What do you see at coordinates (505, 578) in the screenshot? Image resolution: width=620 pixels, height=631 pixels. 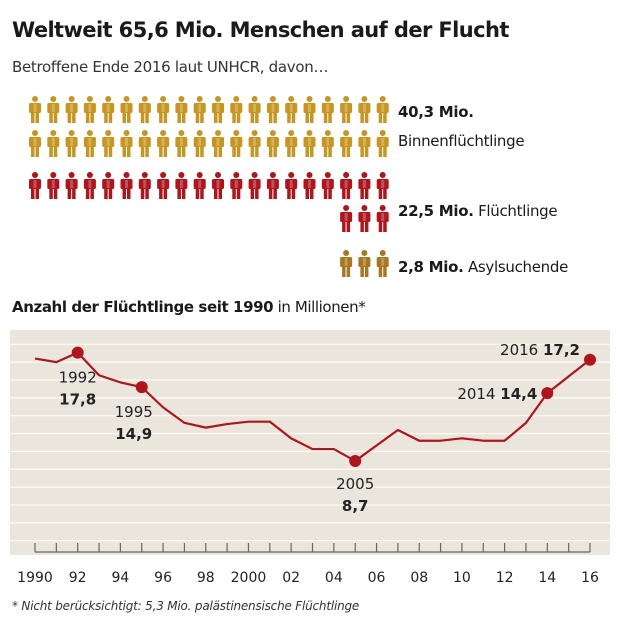 I see `x-tick-label: 12` at bounding box center [505, 578].